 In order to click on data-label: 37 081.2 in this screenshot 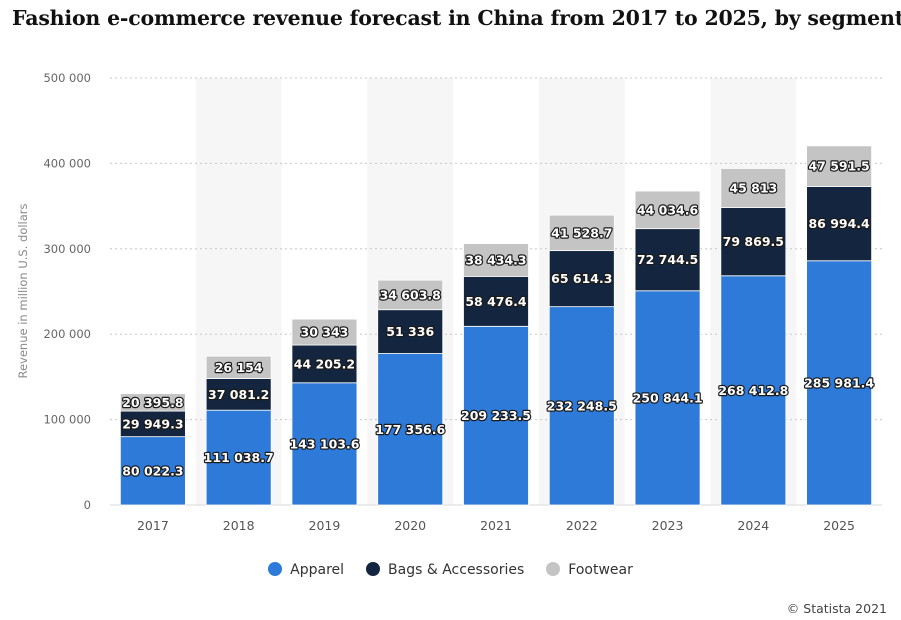, I will do `click(238, 394)`.